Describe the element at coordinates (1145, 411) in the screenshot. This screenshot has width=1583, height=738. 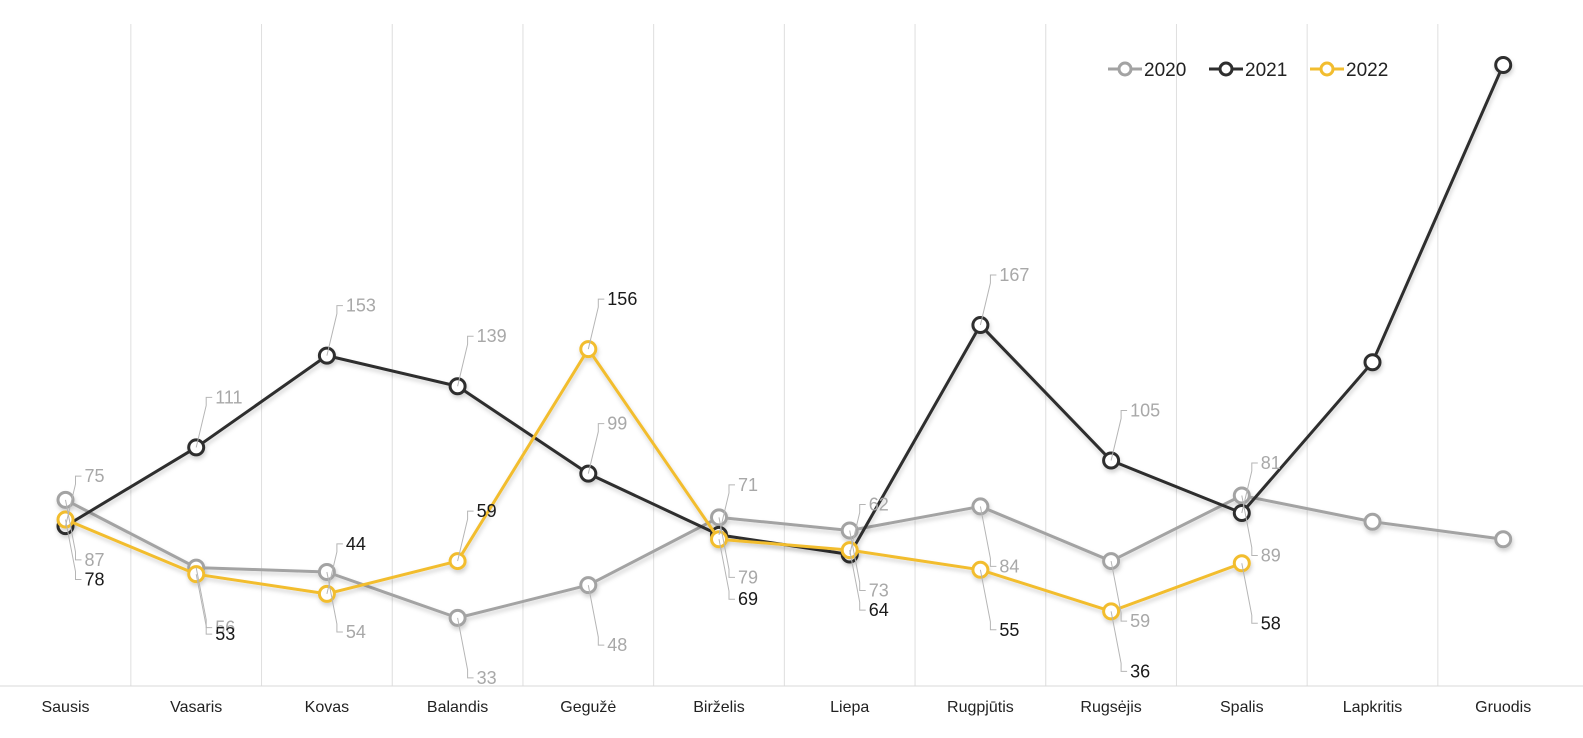
I see `data-label-2021-rugsejis: 105` at that location.